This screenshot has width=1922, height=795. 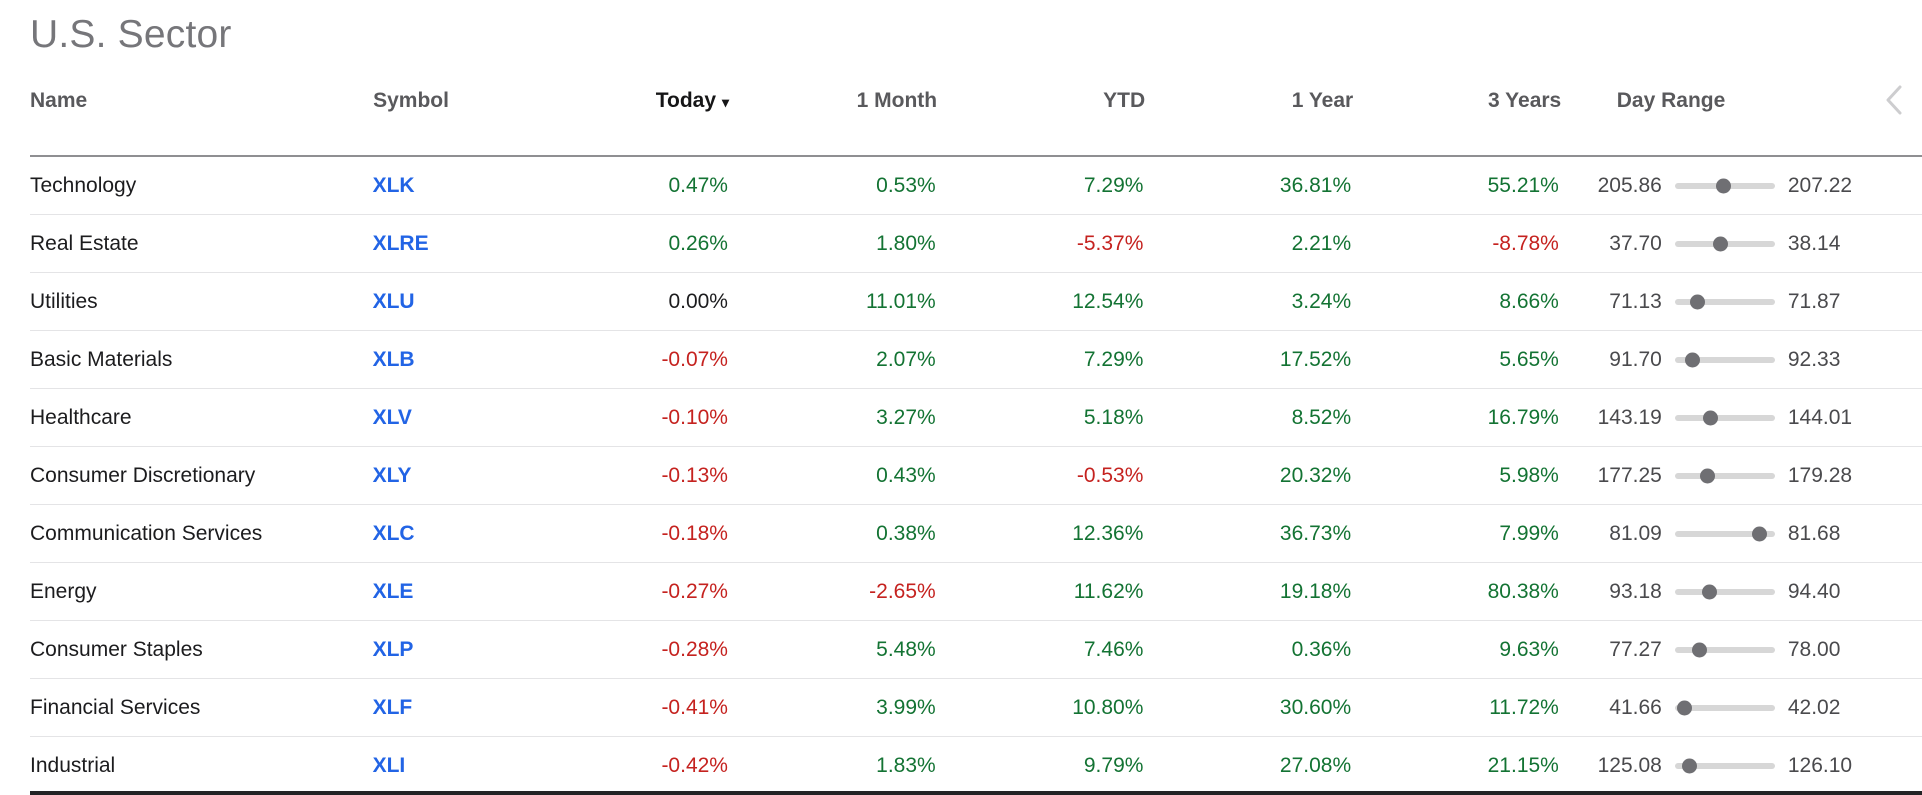 I want to click on three-years-value: 5.65%, so click(x=1529, y=359).